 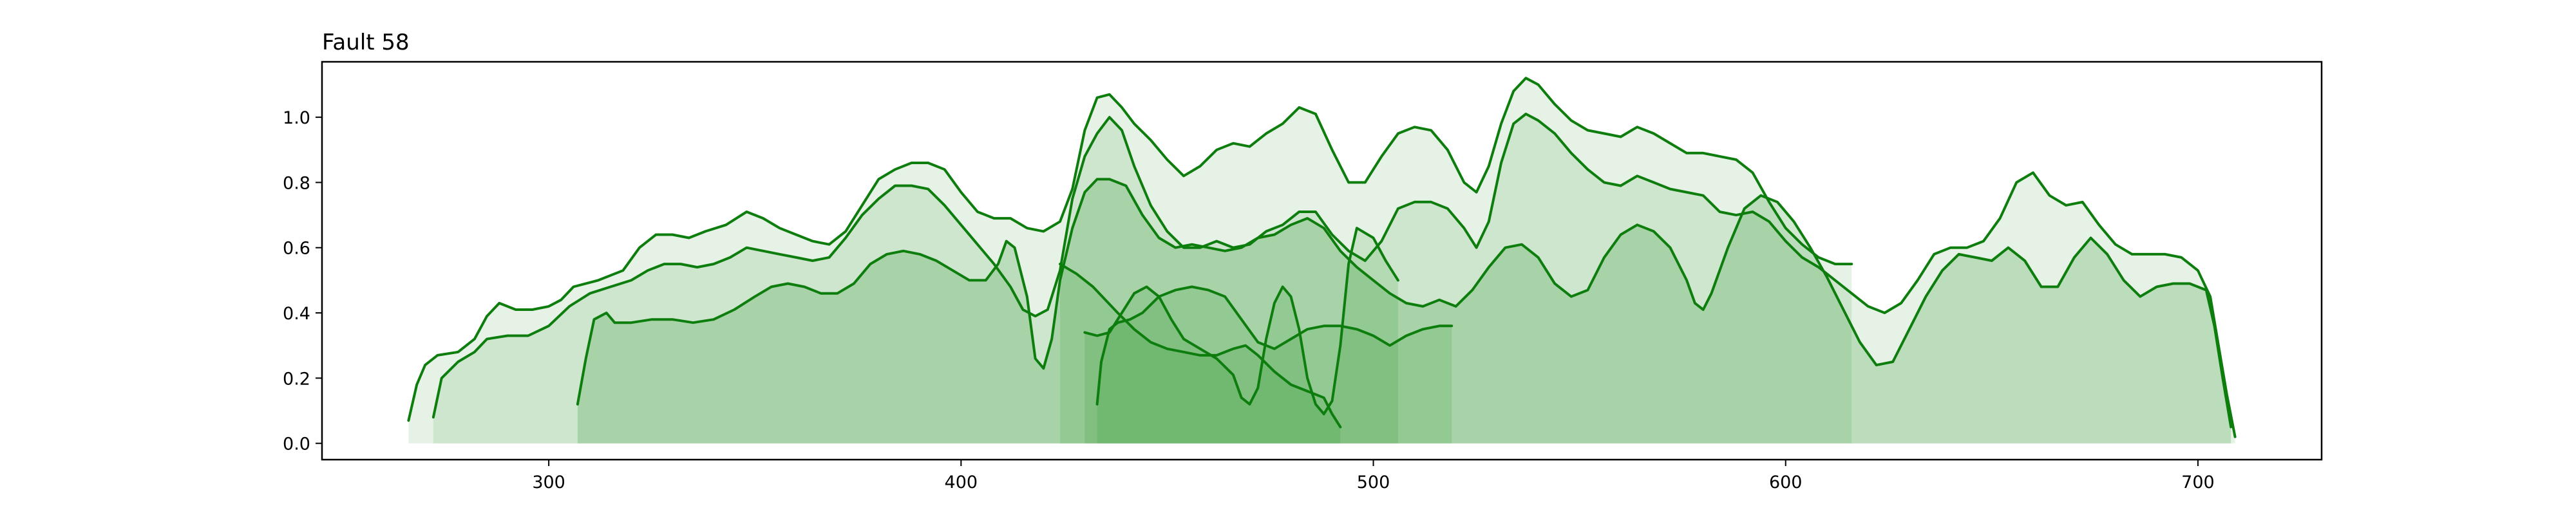 What do you see at coordinates (296, 249) in the screenshot?
I see `y-tick-label: 0.6` at bounding box center [296, 249].